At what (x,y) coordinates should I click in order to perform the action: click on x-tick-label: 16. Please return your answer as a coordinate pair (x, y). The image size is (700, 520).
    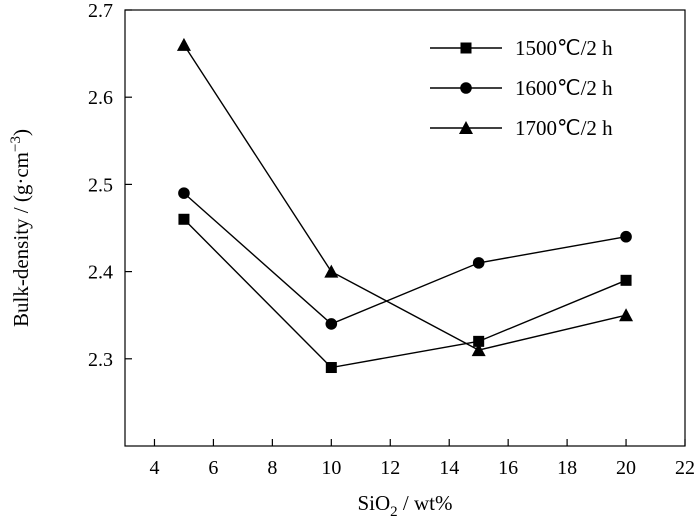
    Looking at the image, I should click on (508, 468).